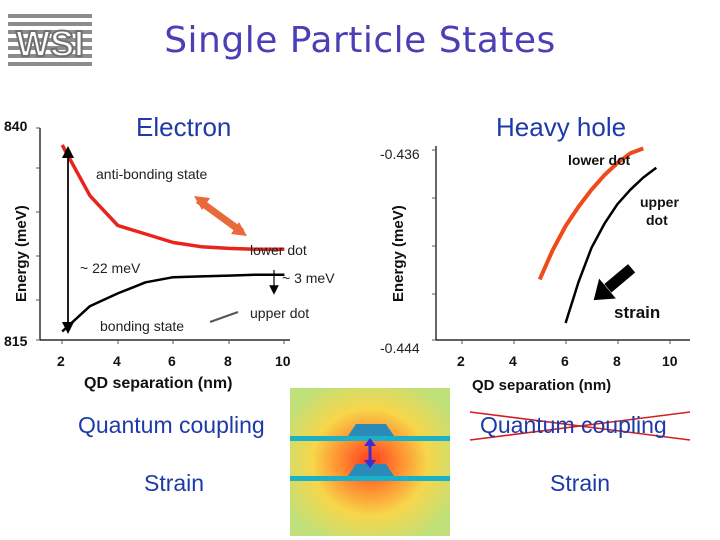 The height and width of the screenshot is (540, 720). Describe the element at coordinates (370, 462) in the screenshot. I see `strain-map` at that location.